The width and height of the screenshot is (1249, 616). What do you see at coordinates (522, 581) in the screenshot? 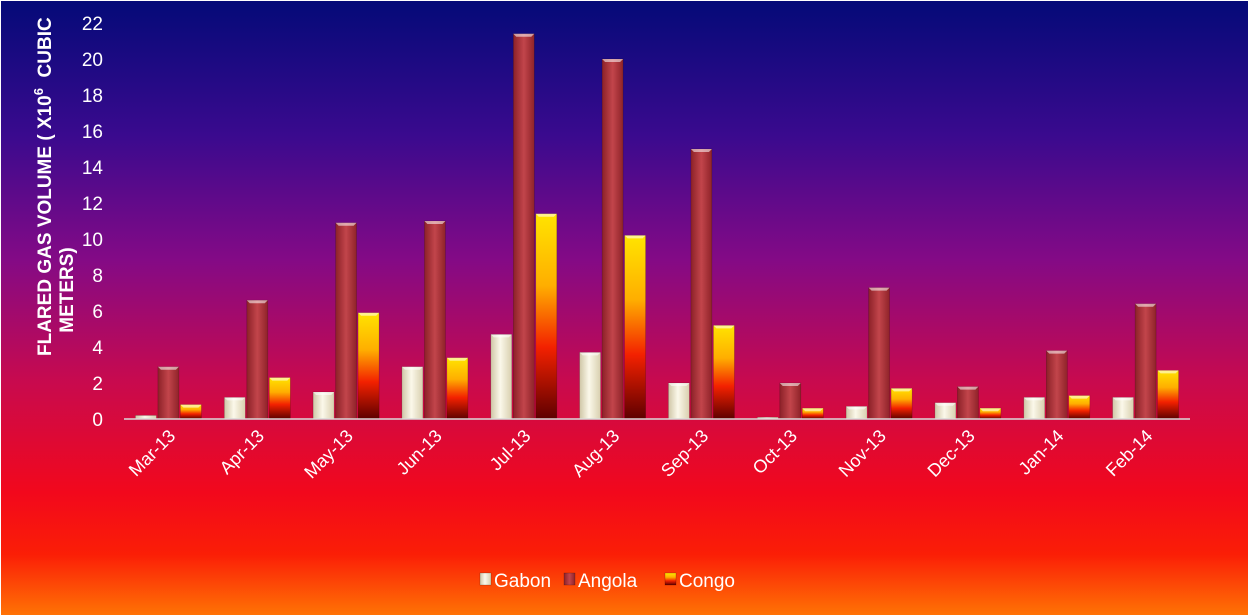
I see `legend-label-gabon: Gabon` at bounding box center [522, 581].